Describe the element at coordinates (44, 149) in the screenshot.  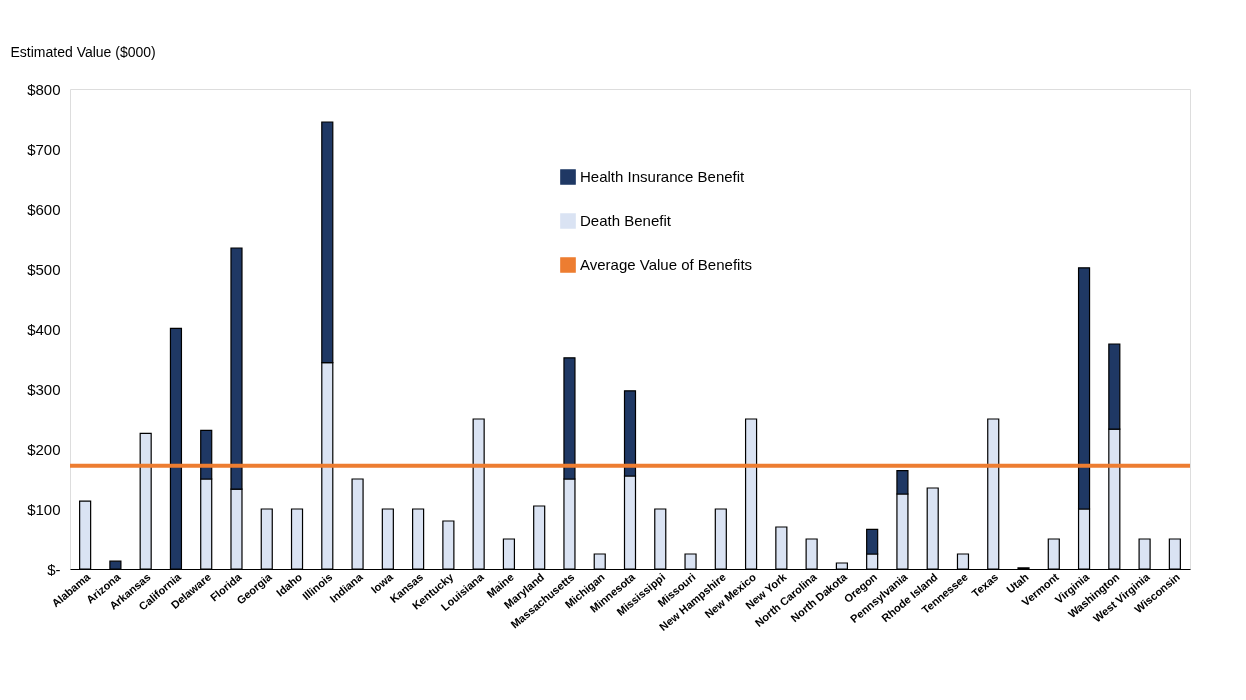
I see `y-tick-label: $700` at that location.